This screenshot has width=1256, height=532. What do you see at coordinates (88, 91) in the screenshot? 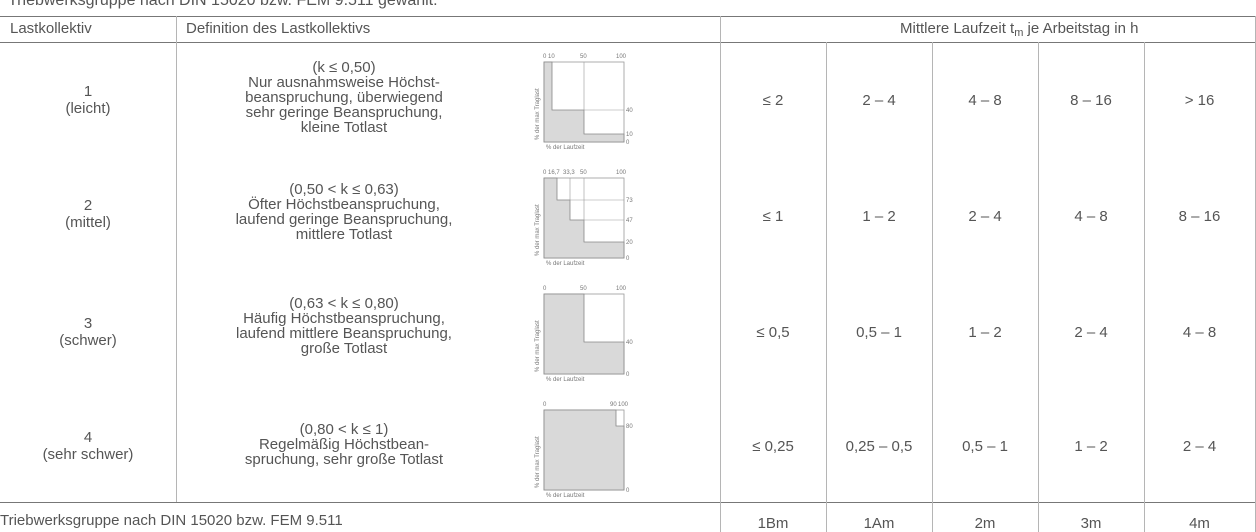
I see `row-1-number: 1` at bounding box center [88, 91].